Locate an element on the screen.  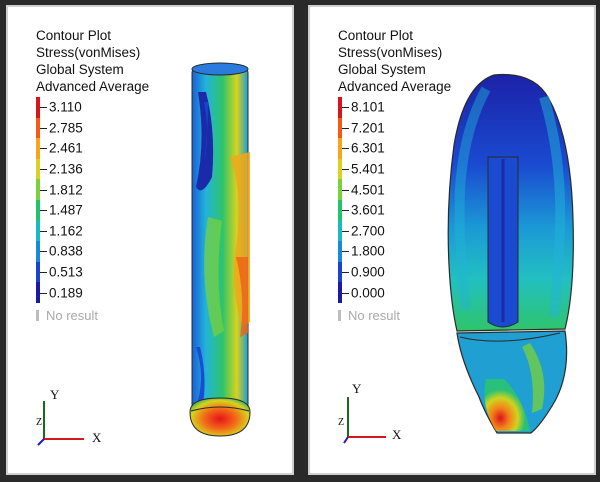
scale-value: 1.487 is located at coordinates (66, 210).